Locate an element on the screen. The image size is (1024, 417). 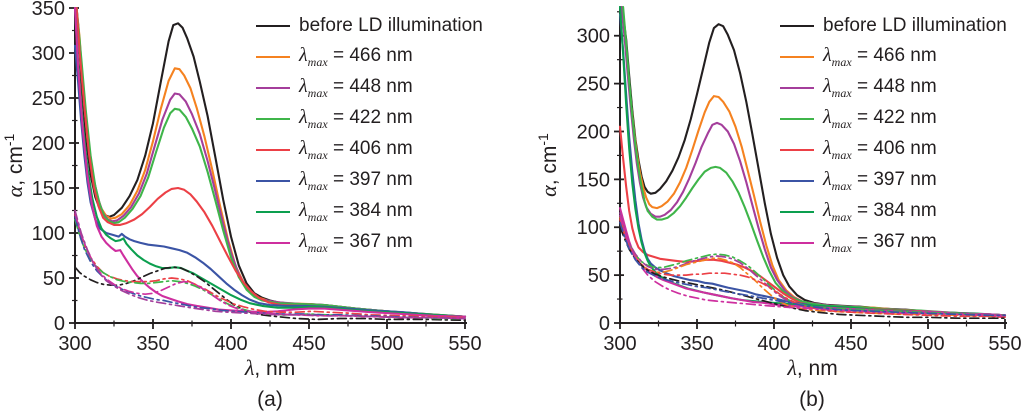
series-aux-green-dashdot is located at coordinates (812, 265).